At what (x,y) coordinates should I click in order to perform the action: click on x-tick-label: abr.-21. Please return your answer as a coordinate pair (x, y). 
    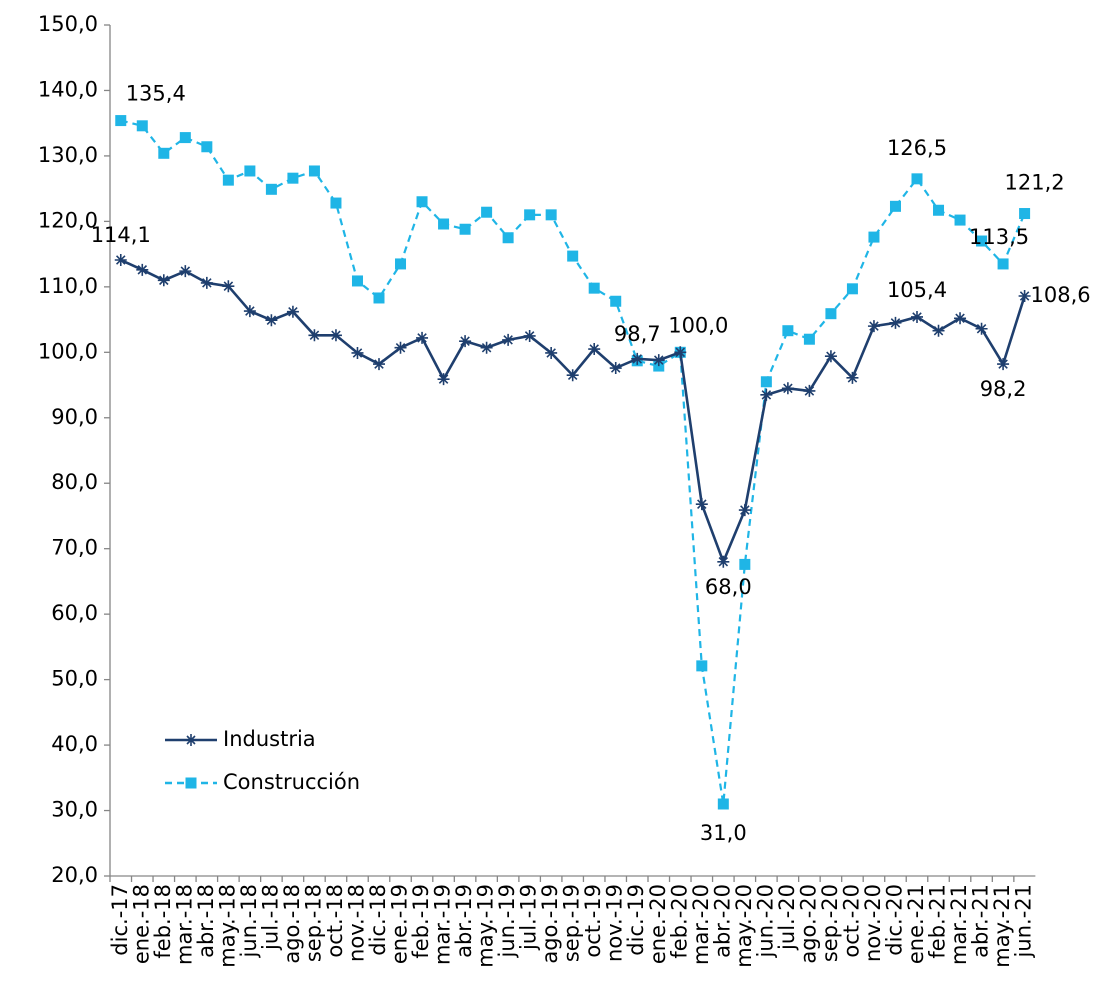
    Looking at the image, I should click on (981, 921).